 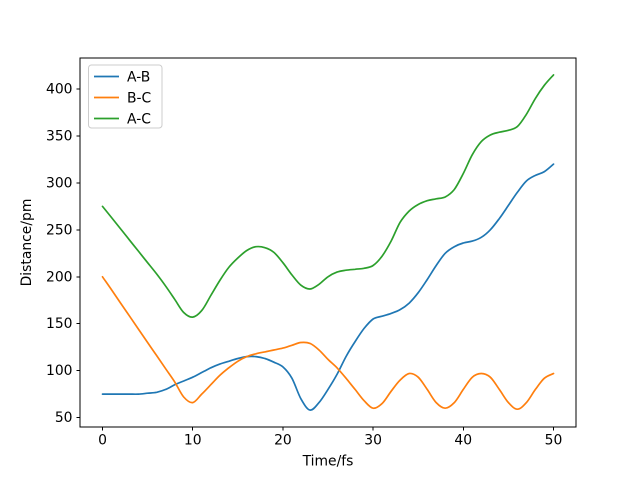 What do you see at coordinates (193, 441) in the screenshot?
I see `x-tick-label: 10` at bounding box center [193, 441].